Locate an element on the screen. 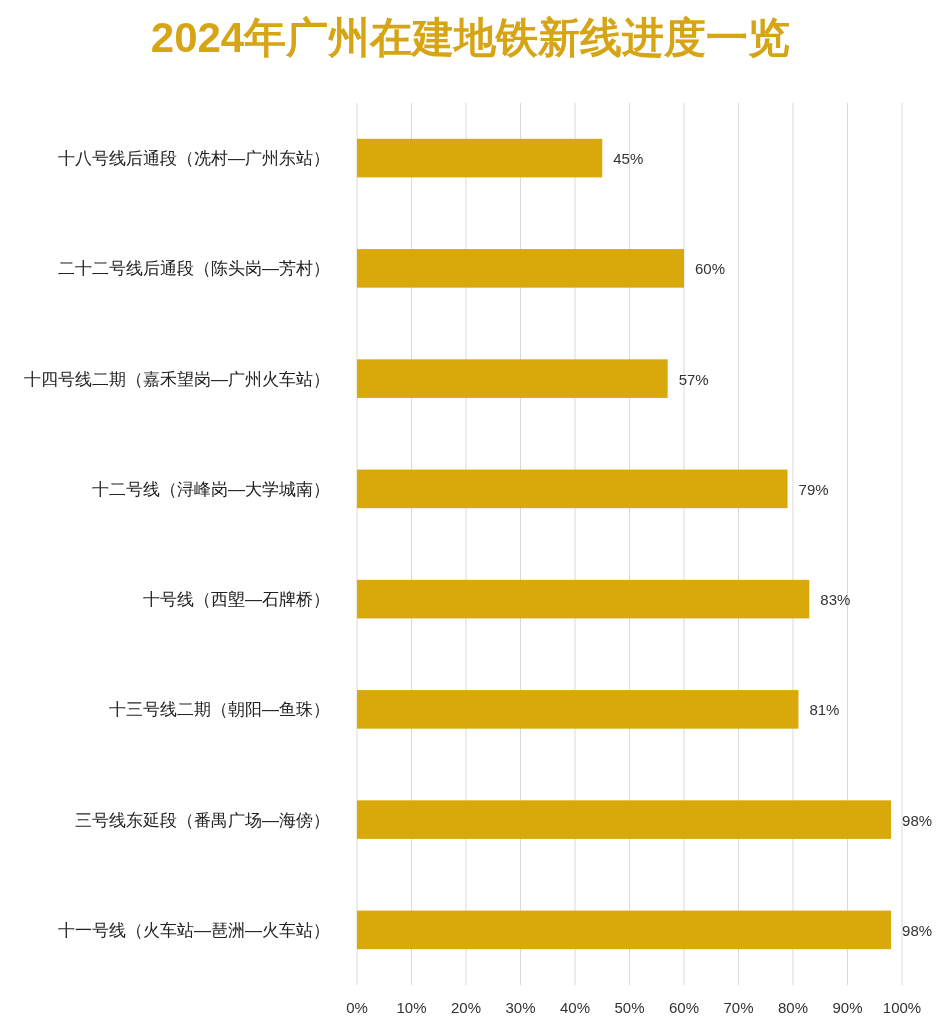  value-label: 79% is located at coordinates (813, 489).